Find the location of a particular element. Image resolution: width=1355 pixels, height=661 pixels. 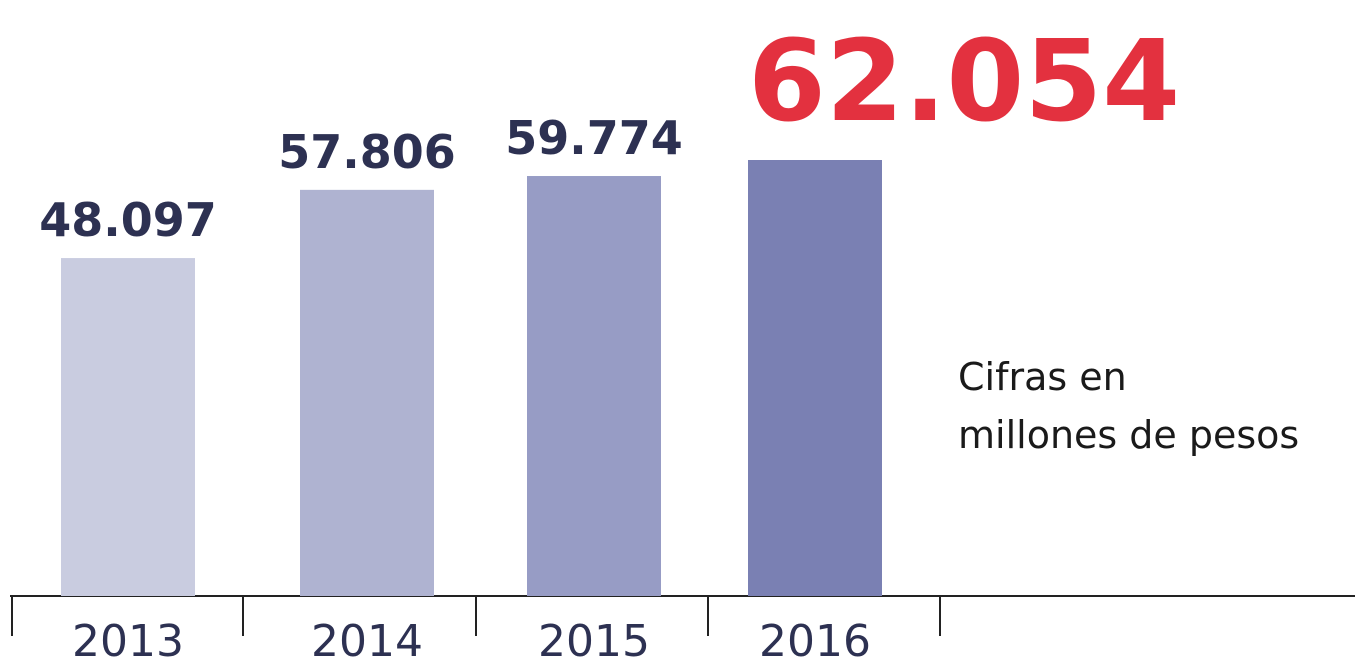

x-tick-label: 2013 is located at coordinates (128, 638).